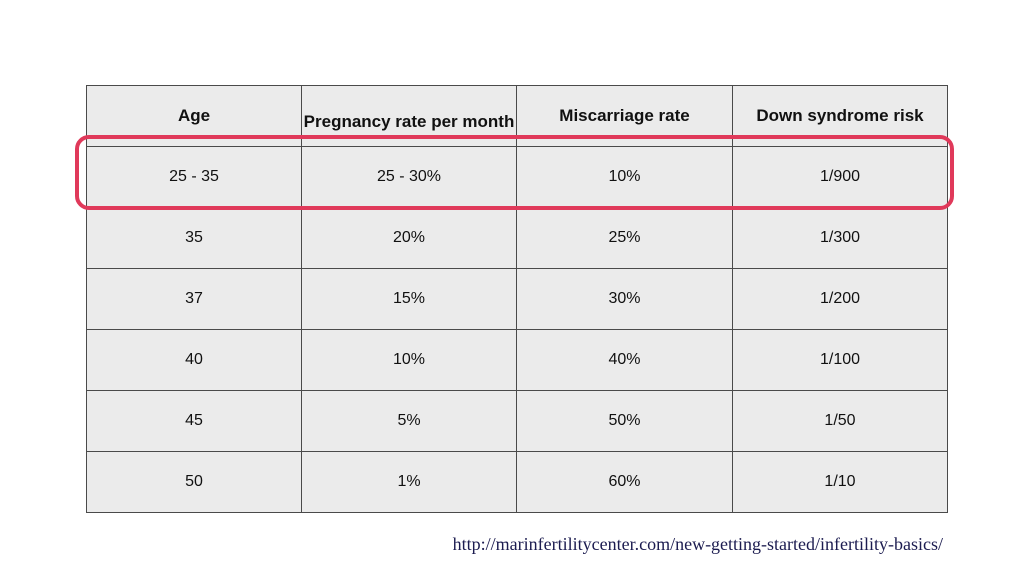 This screenshot has width=1024, height=576. I want to click on cell-miscarriage-rate: 60%, so click(624, 482).